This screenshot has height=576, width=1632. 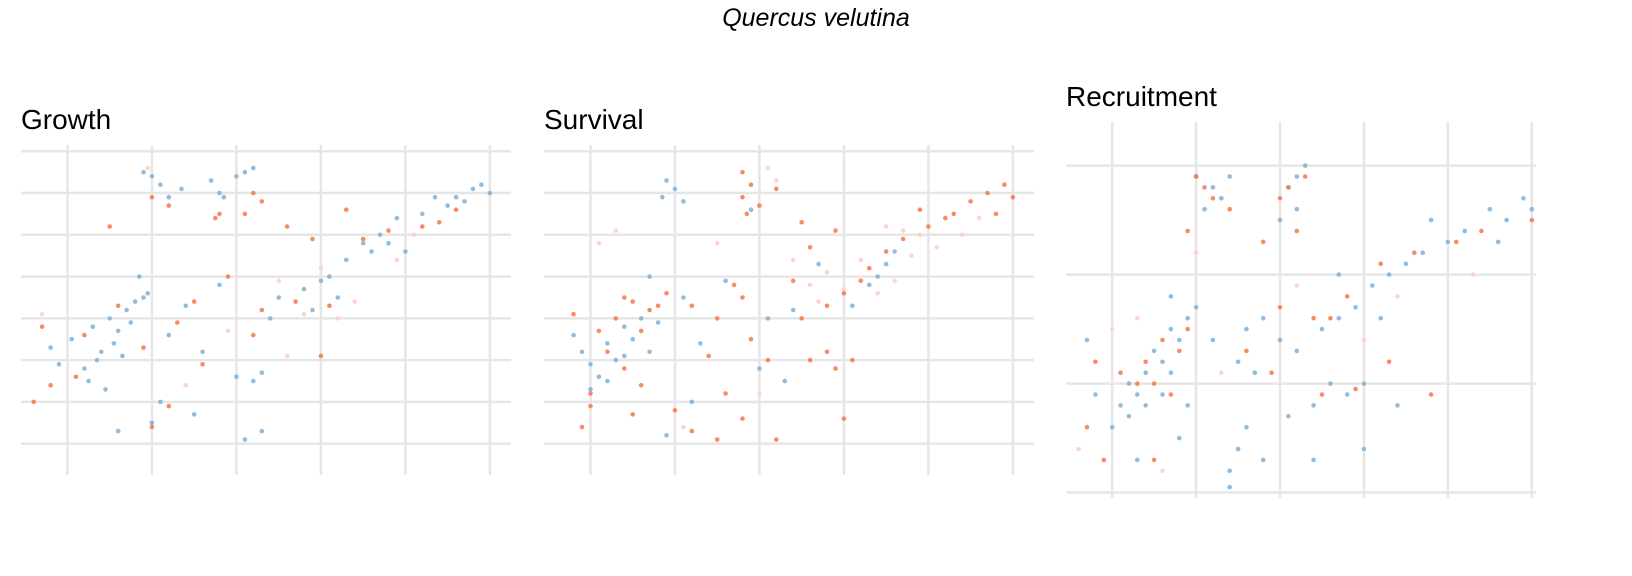 What do you see at coordinates (594, 119) in the screenshot?
I see `panel-title-survival: Survival` at bounding box center [594, 119].